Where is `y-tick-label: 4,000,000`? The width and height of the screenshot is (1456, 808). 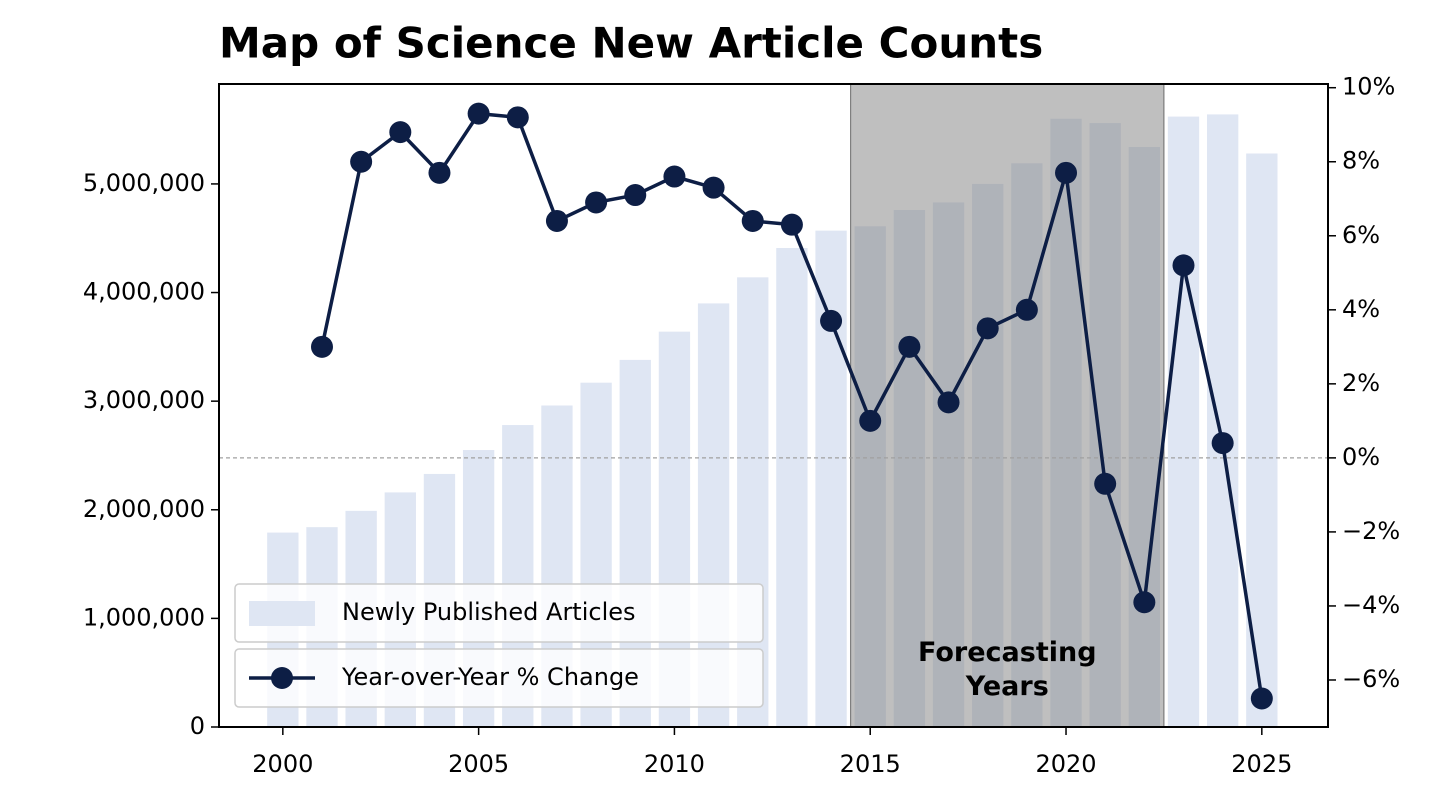
y-tick-label: 4,000,000 is located at coordinates (144, 292).